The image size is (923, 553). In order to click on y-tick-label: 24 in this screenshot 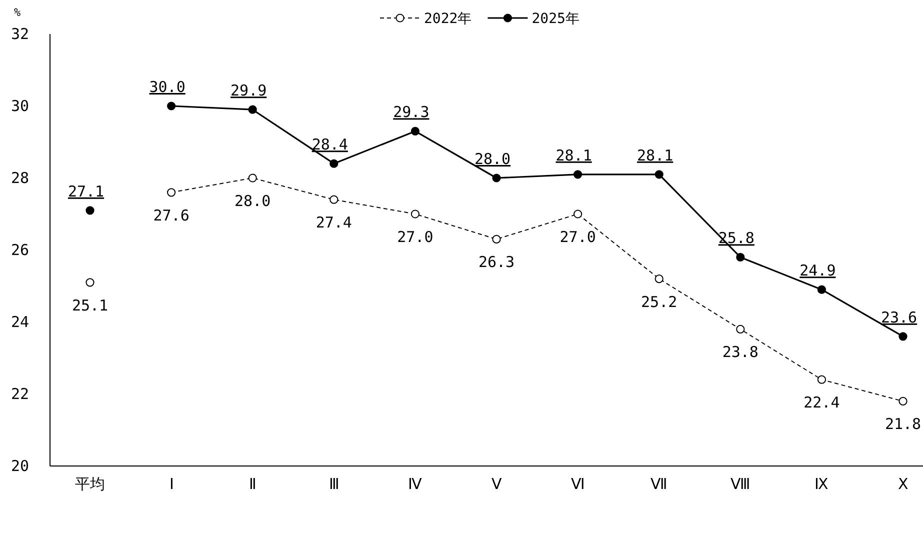, I will do `click(20, 322)`.